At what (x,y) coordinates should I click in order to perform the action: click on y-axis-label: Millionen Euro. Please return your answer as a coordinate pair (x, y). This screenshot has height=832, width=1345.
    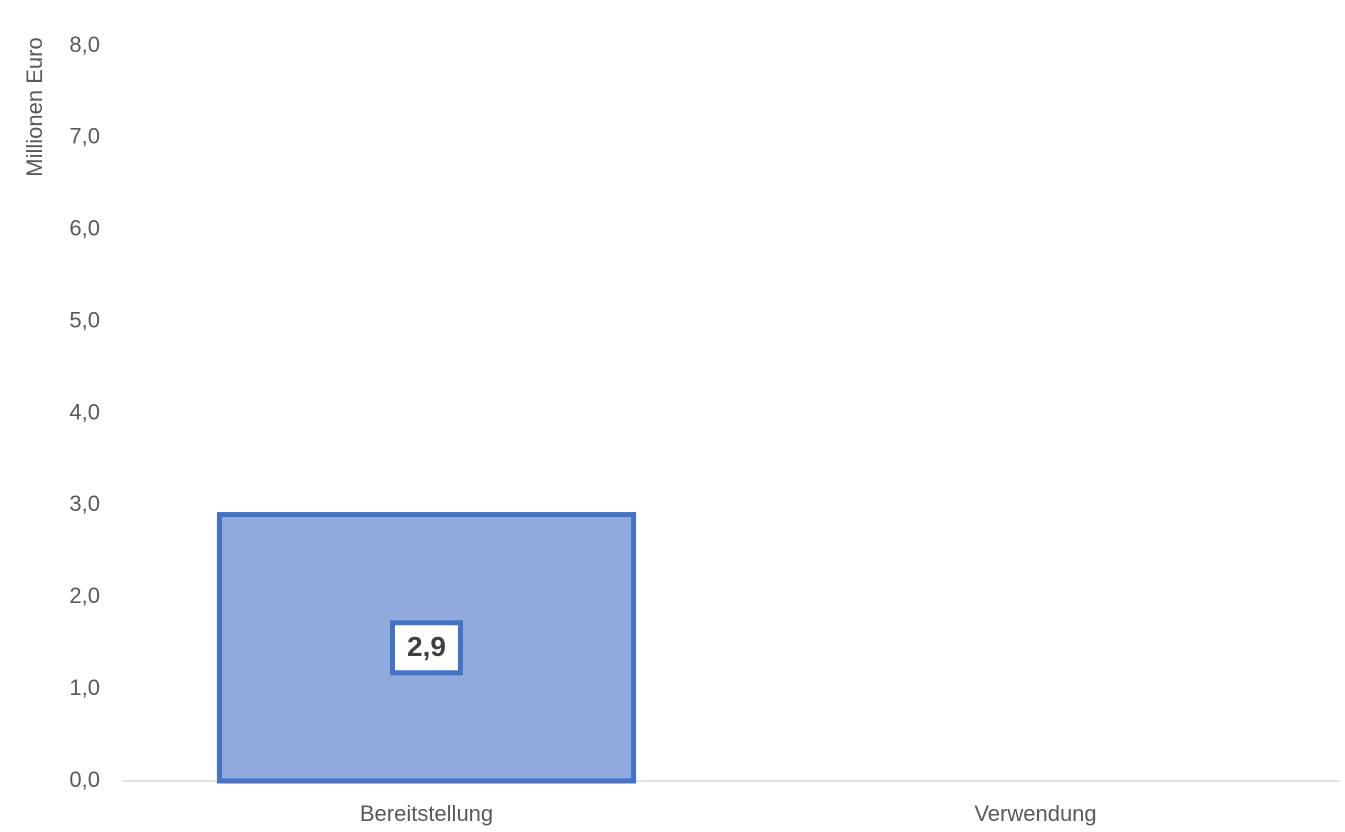
    Looking at the image, I should click on (34, 106).